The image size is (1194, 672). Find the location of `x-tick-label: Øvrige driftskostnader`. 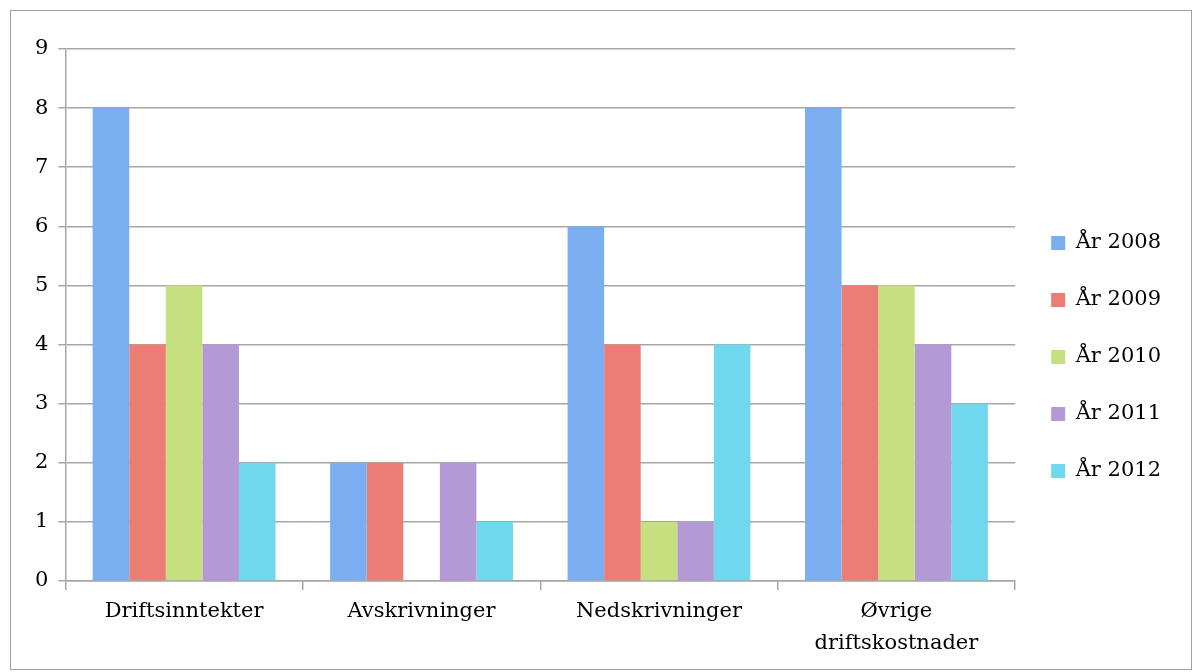

x-tick-label: Øvrige driftskostnader is located at coordinates (897, 626).